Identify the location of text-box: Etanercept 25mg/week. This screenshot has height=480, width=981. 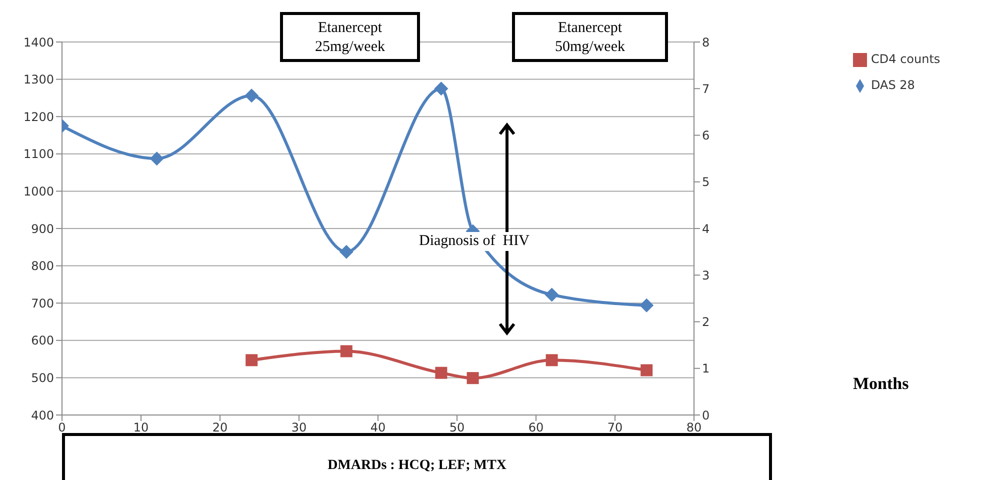
(350, 37).